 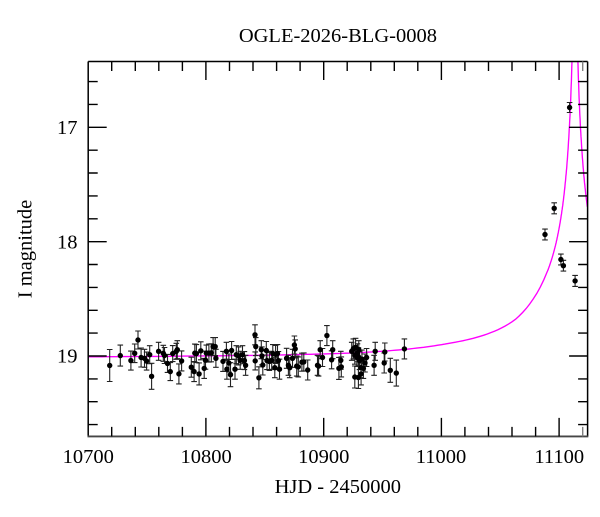 I want to click on svg-text: 10800, so click(x=205, y=457).